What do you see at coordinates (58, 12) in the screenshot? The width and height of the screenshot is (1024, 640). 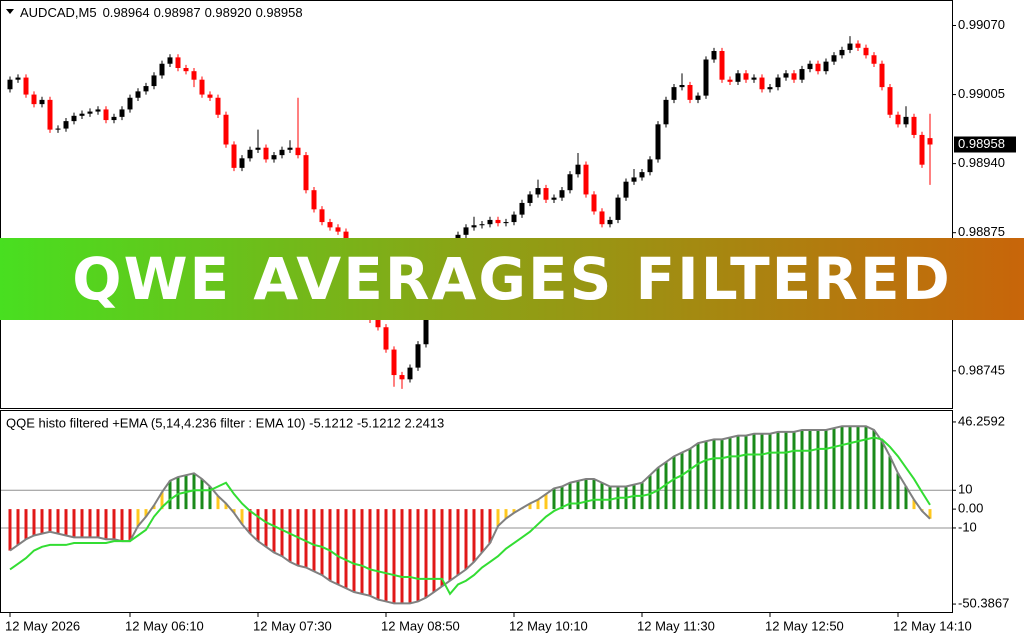 I see `symbol: AUDCAD,M5` at bounding box center [58, 12].